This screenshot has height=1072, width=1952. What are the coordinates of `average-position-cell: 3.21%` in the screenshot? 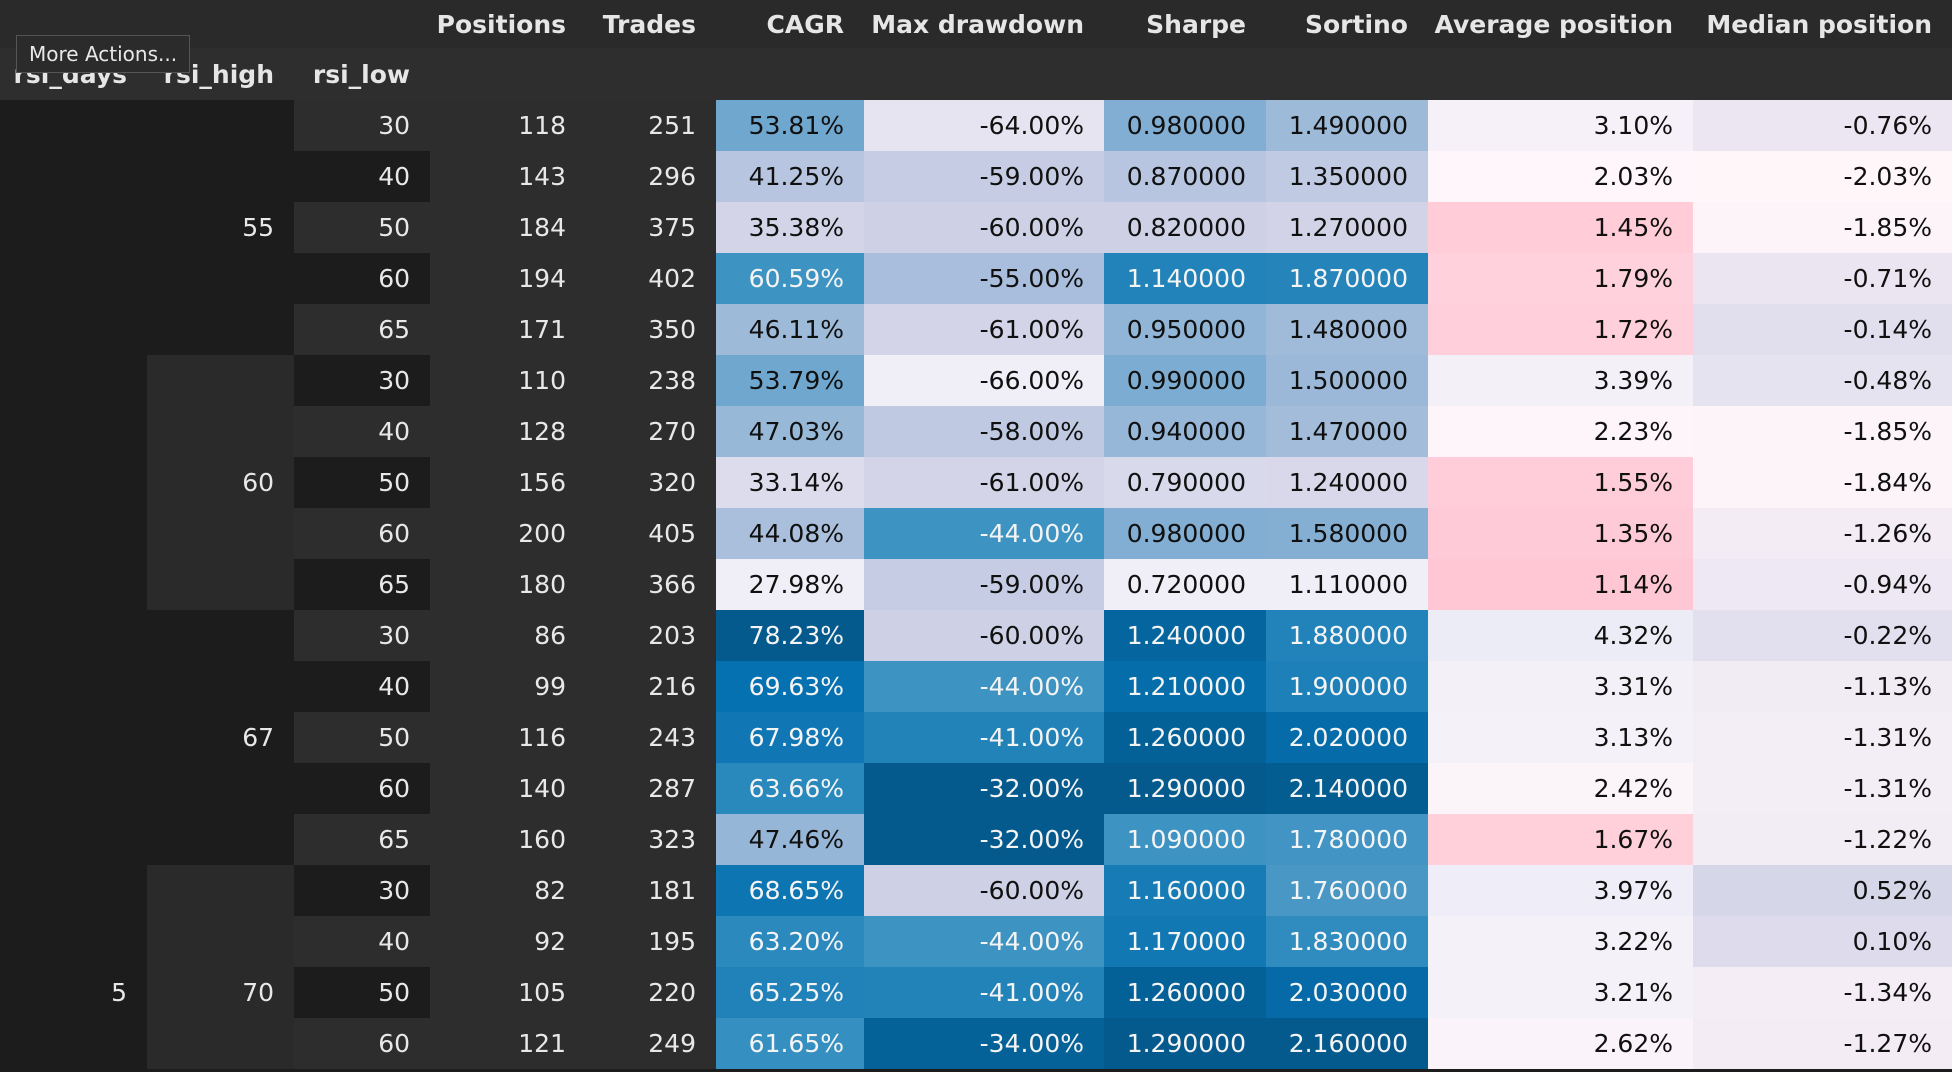 It's located at (1560, 992).